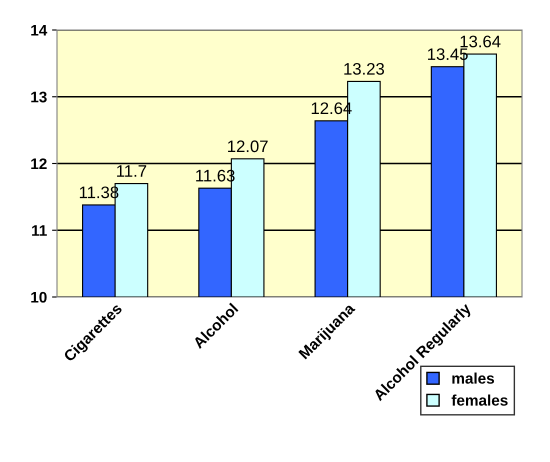 The width and height of the screenshot is (550, 462). Describe the element at coordinates (39, 230) in the screenshot. I see `y-tick-label: 11` at that location.